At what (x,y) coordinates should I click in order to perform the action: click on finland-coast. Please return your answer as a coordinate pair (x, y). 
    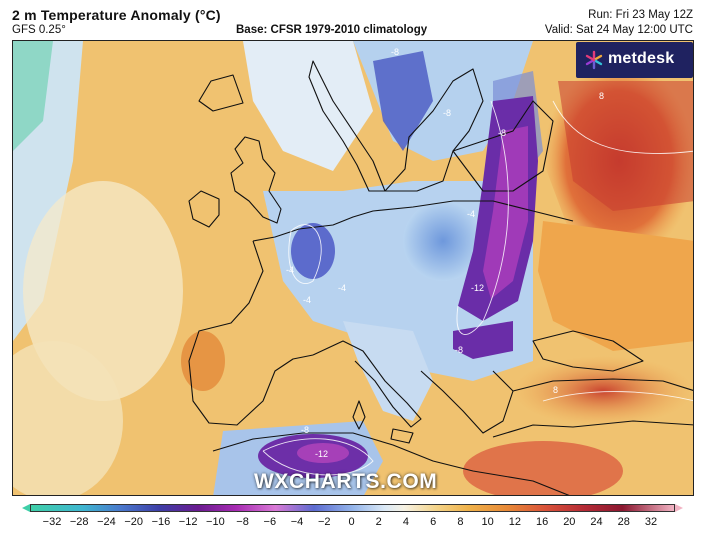
    Looking at the image, I should click on (503, 146).